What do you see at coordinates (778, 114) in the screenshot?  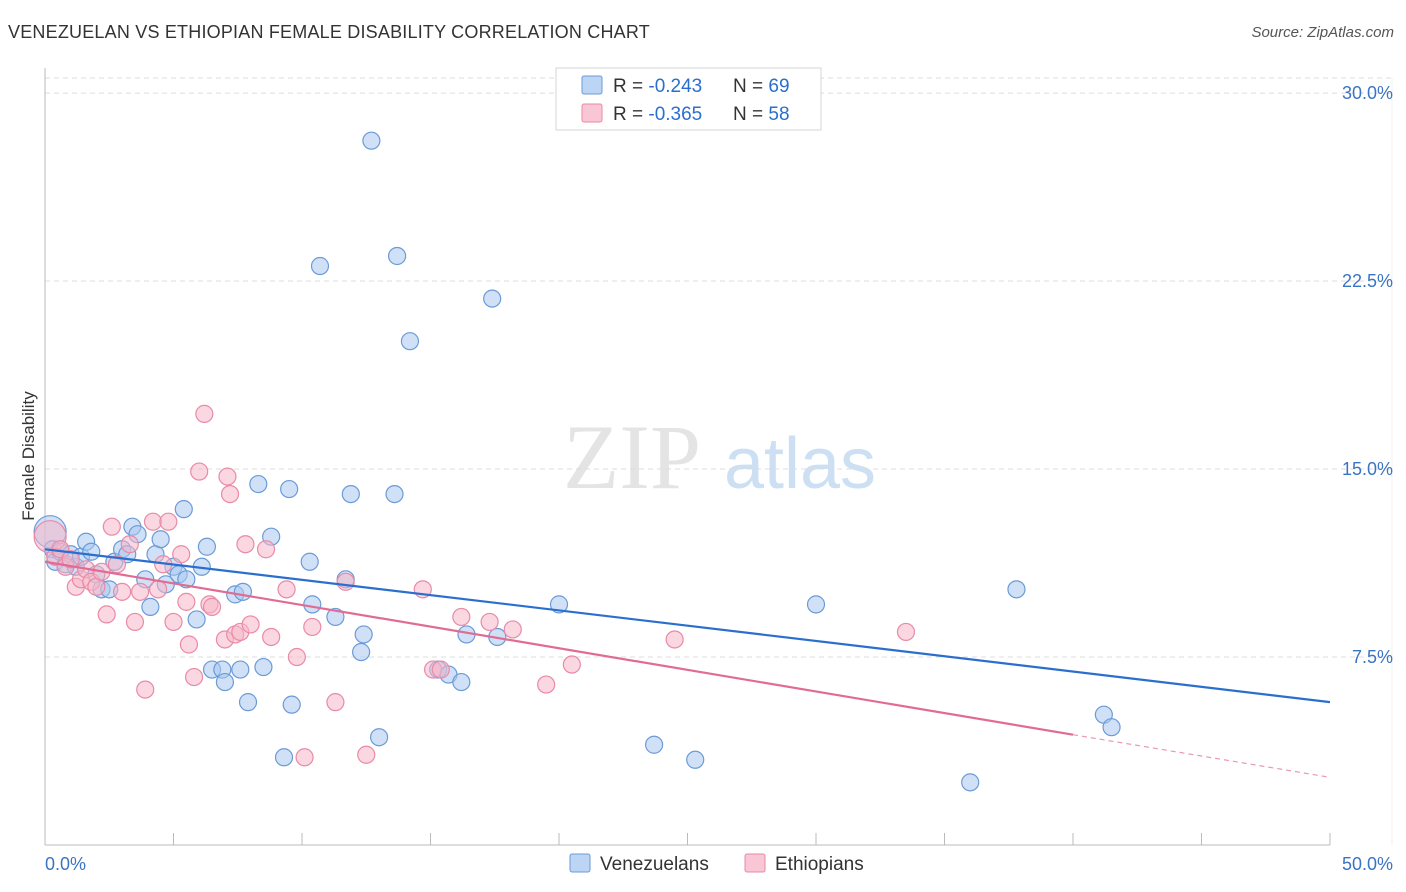 I see `stat-n-value: 58` at bounding box center [778, 114].